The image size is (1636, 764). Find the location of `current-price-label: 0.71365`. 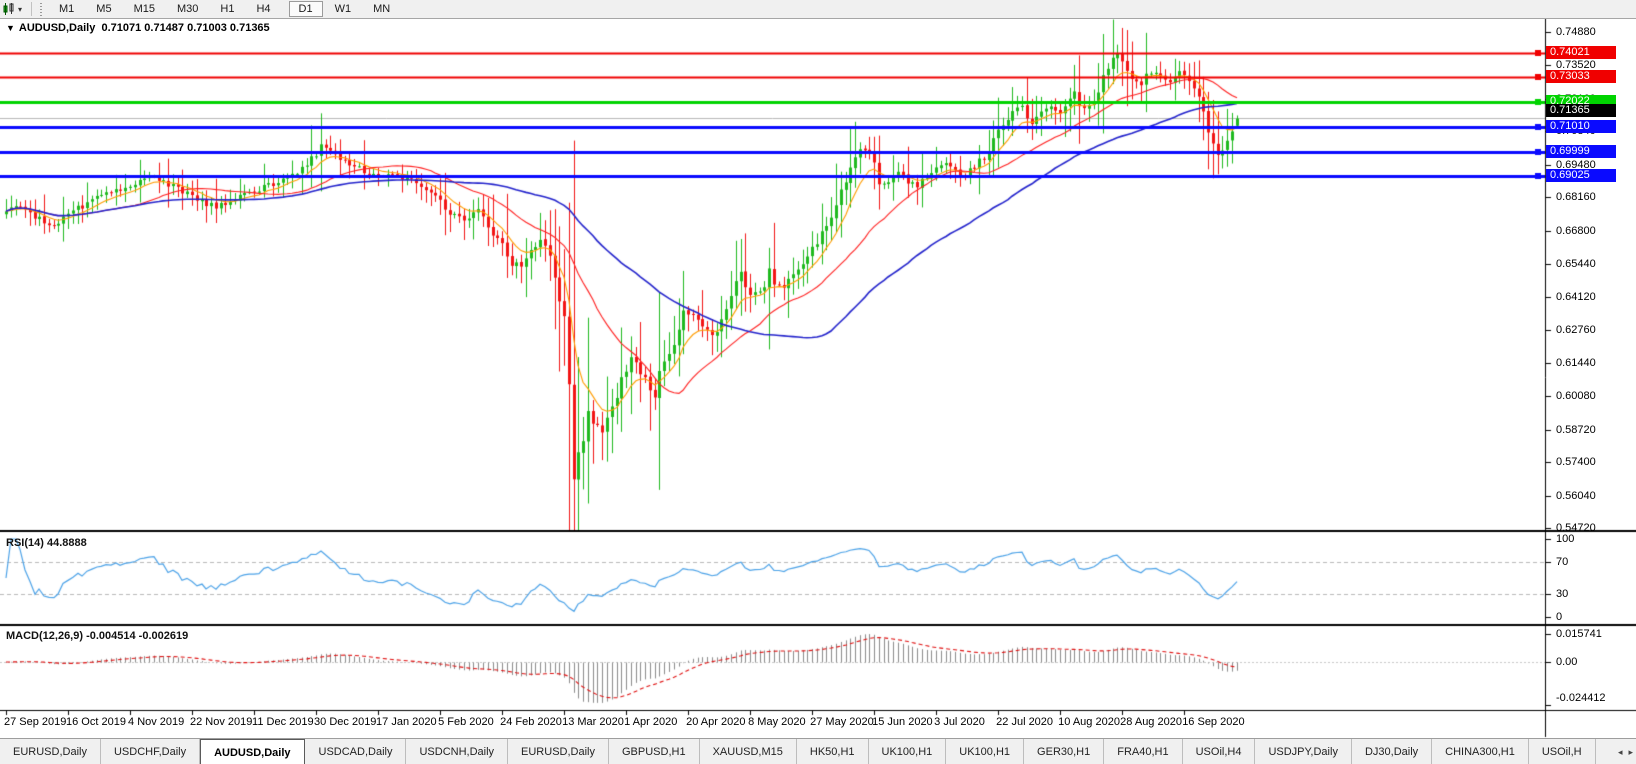

current-price-label: 0.71365 is located at coordinates (1581, 111).